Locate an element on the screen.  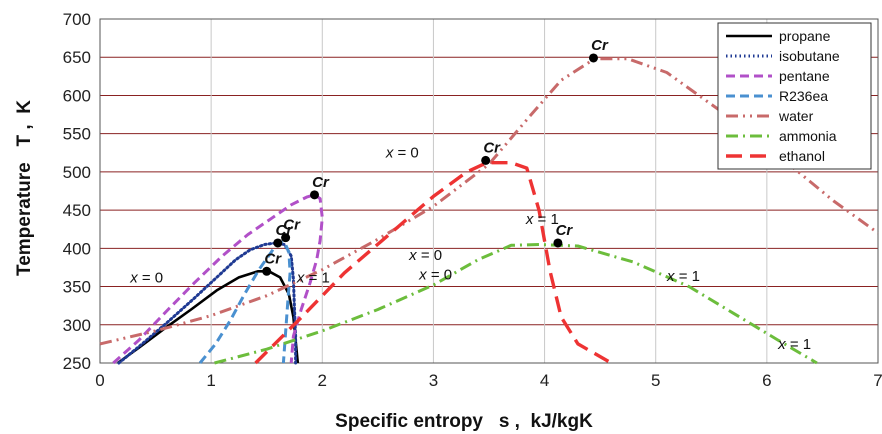
y-tick-label: 250 is located at coordinates (77, 363).